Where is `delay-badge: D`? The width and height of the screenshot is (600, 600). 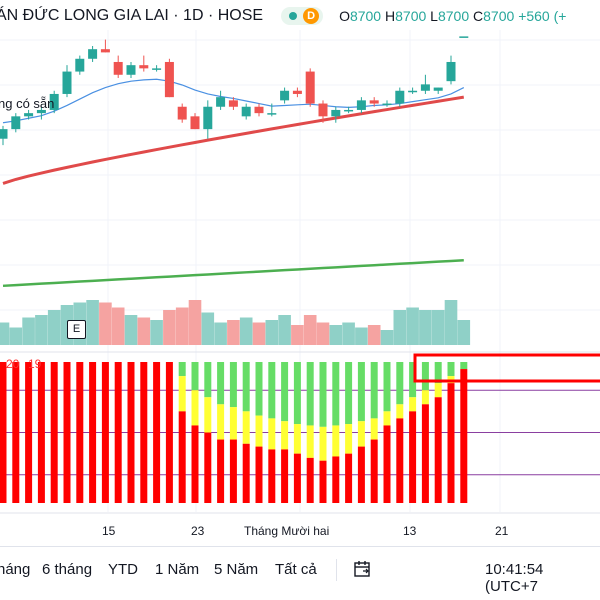 delay-badge: D is located at coordinates (311, 16).